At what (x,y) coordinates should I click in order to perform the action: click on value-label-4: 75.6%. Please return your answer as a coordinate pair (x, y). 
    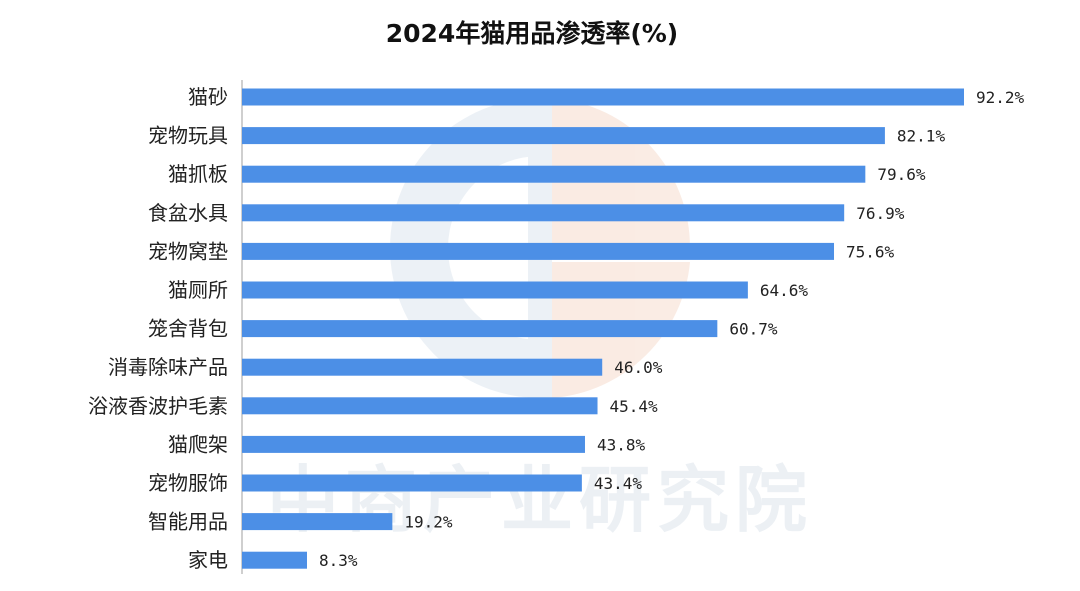
    Looking at the image, I should click on (870, 251).